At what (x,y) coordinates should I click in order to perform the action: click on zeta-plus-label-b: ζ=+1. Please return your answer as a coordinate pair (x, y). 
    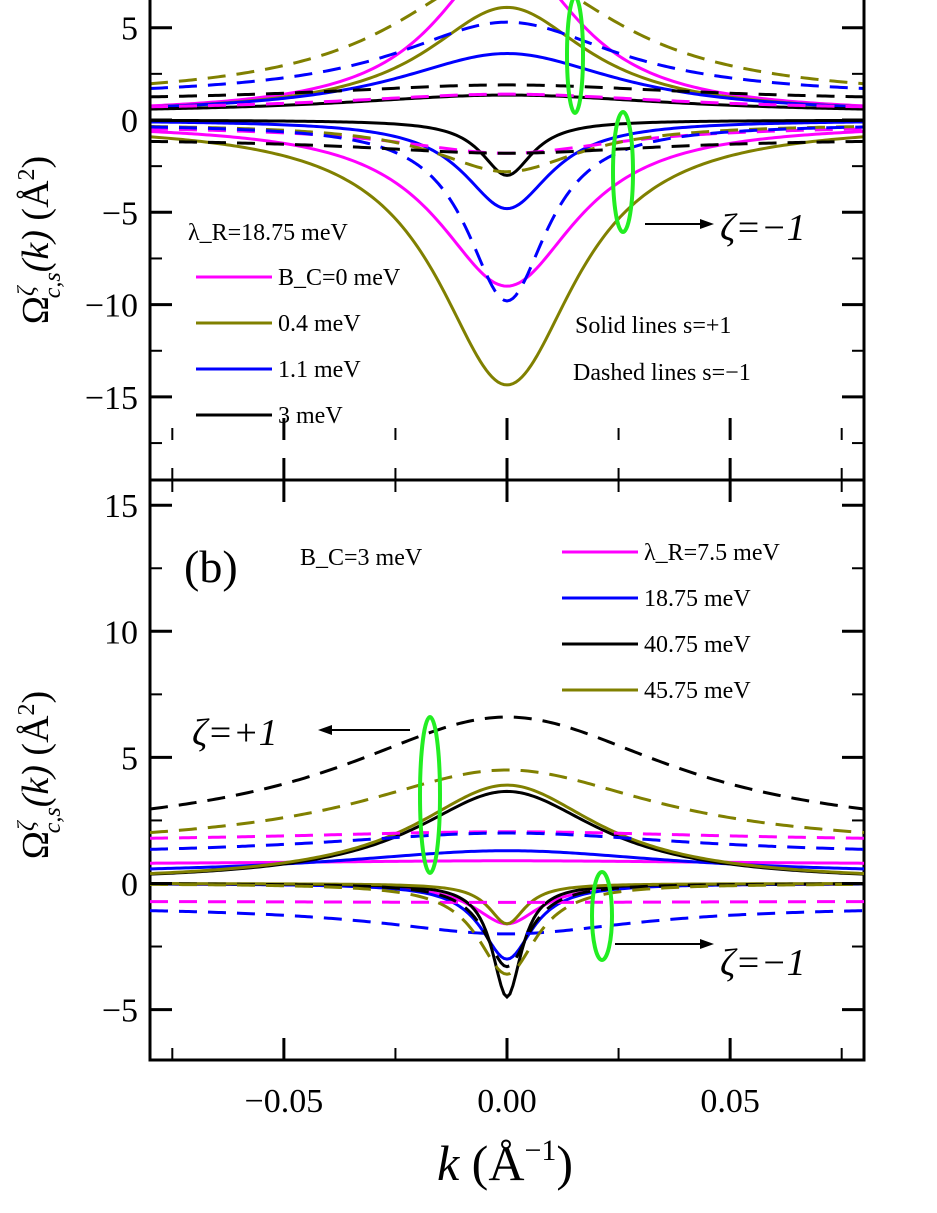
    Looking at the image, I should click on (235, 733).